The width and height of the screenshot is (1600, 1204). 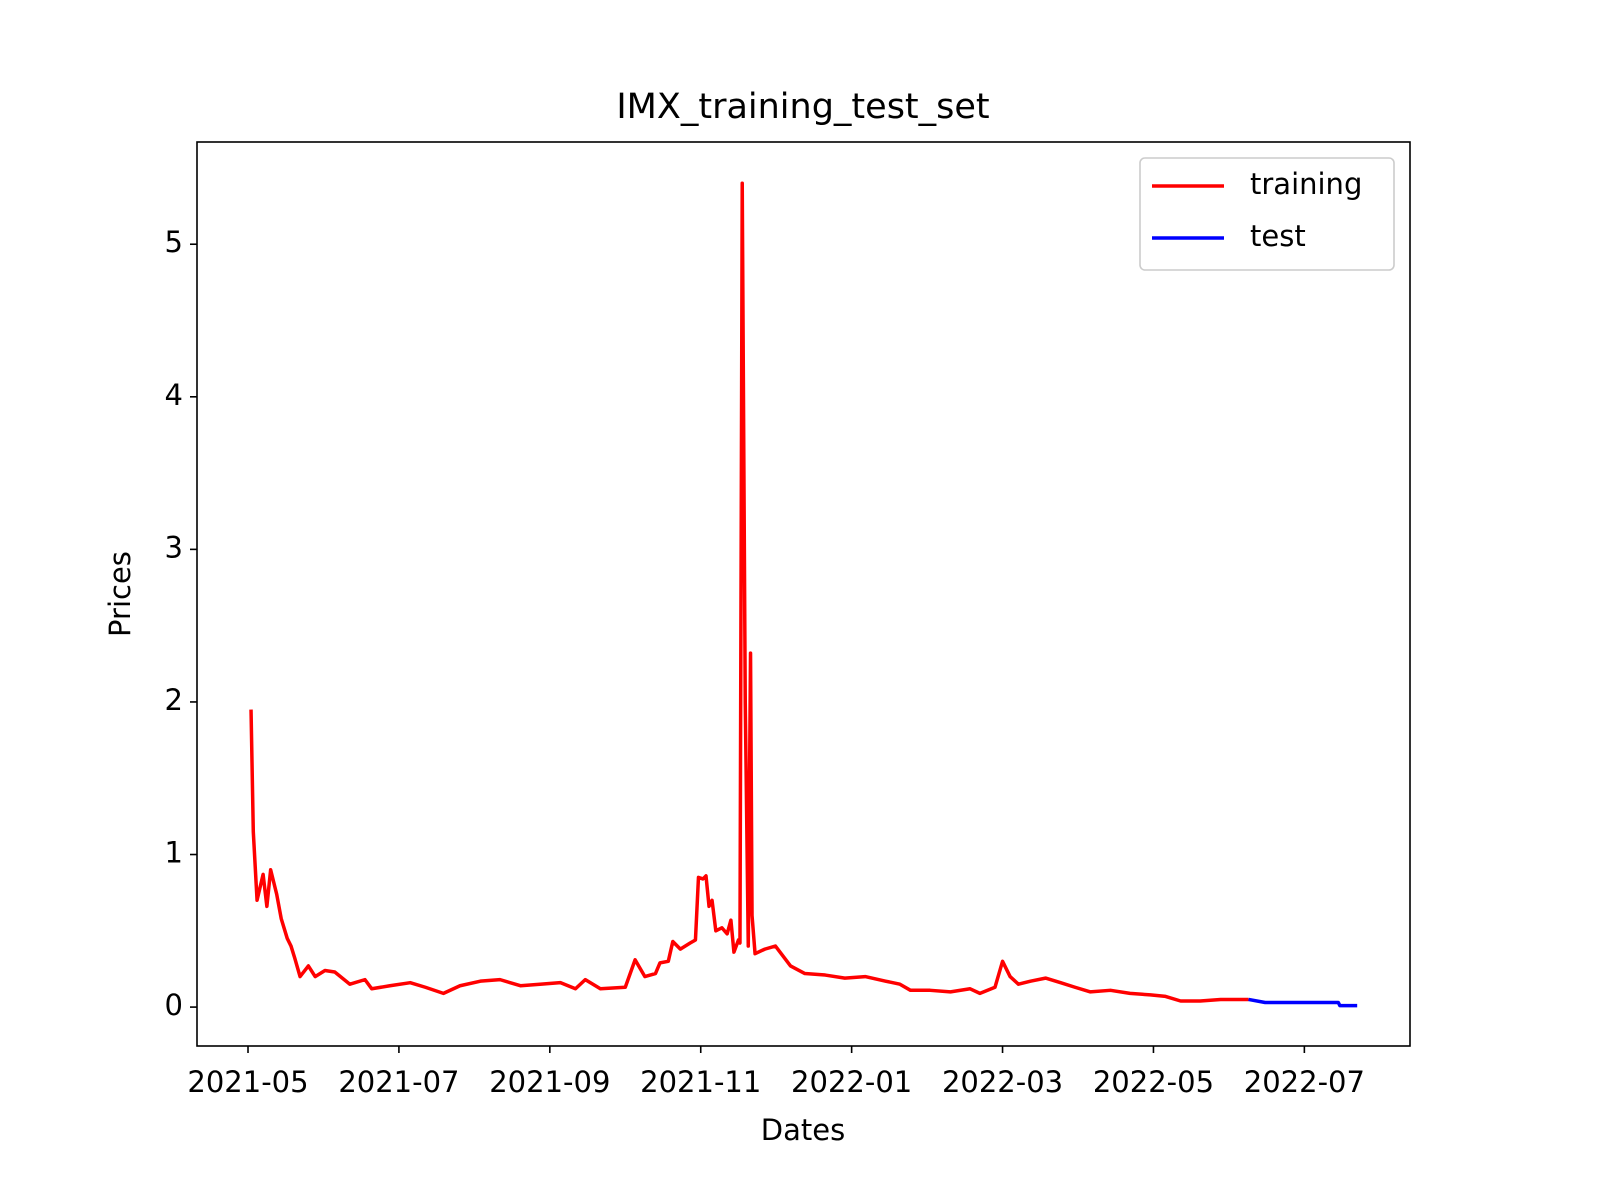 What do you see at coordinates (802, 107) in the screenshot?
I see `chart-title: IMX_training_test_set` at bounding box center [802, 107].